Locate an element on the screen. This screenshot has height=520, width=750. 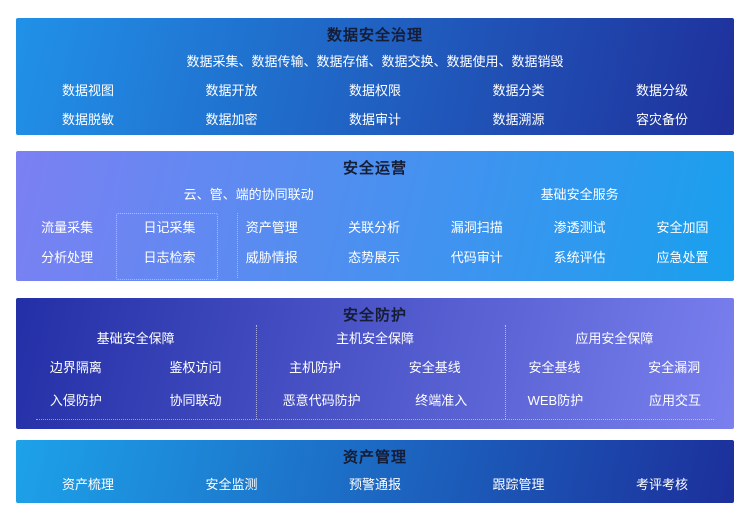
panel-title: 安全运营 is located at coordinates (374, 168).